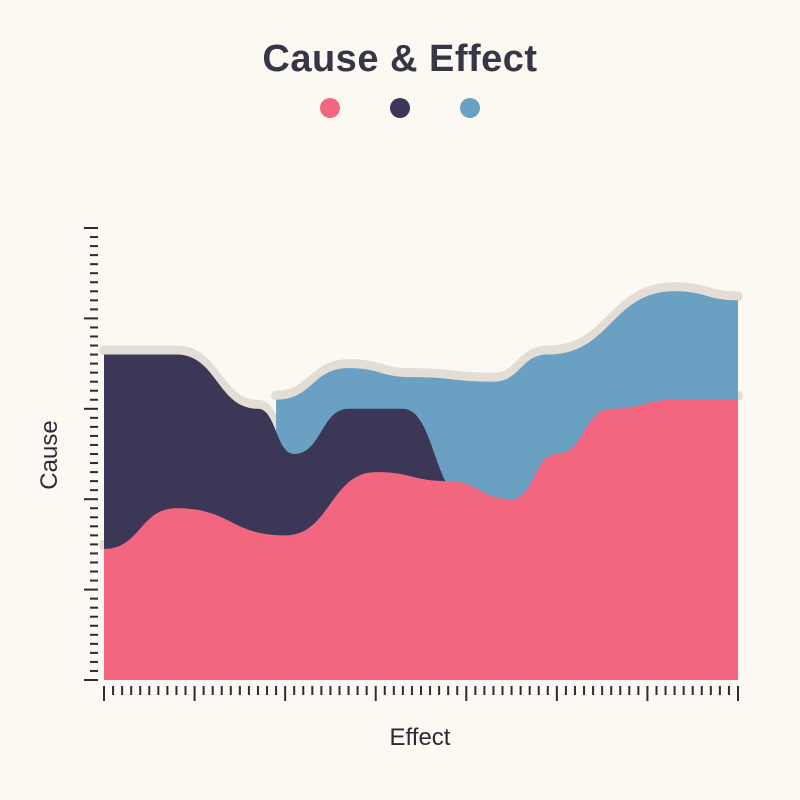 Image resolution: width=800 pixels, height=800 pixels. Describe the element at coordinates (400, 59) in the screenshot. I see `chart-title: Cause & Effect` at that location.